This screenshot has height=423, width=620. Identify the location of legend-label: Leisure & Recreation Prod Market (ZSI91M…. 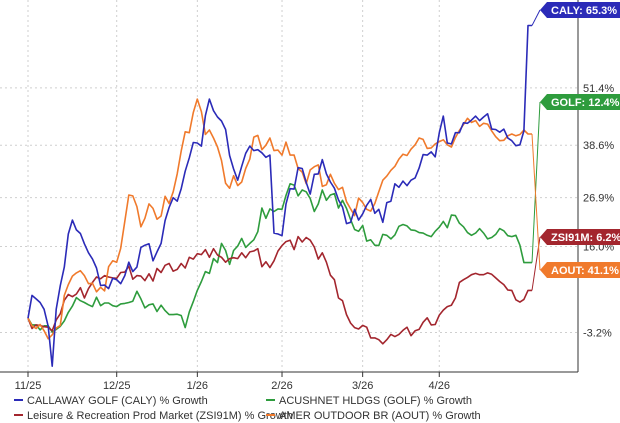
(160, 416).